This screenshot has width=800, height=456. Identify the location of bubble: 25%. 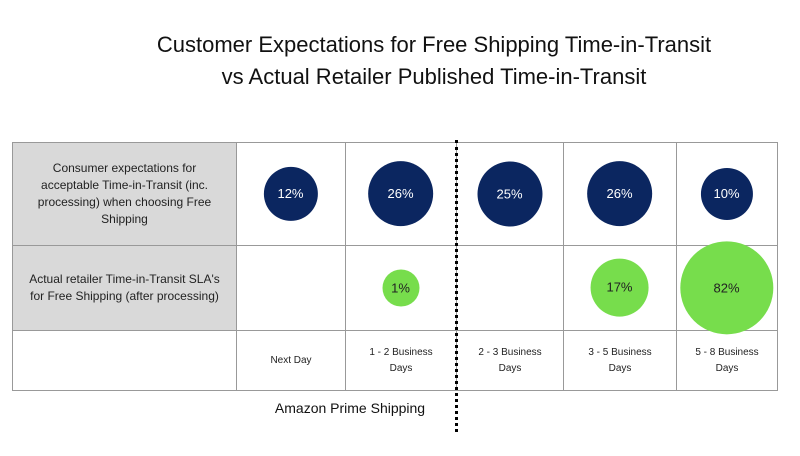
(509, 193).